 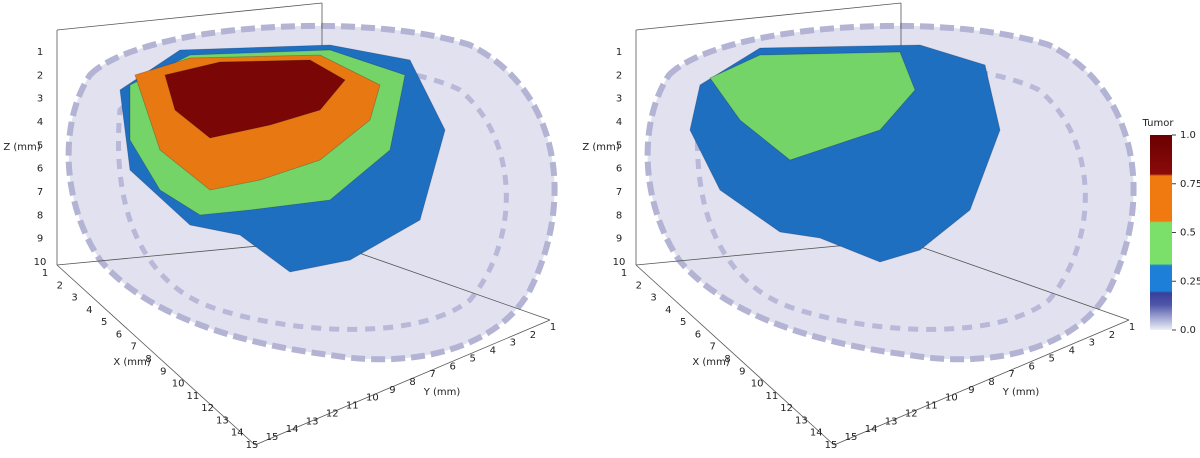 I want to click on y-tick-label: 2, so click(x=1112, y=335).